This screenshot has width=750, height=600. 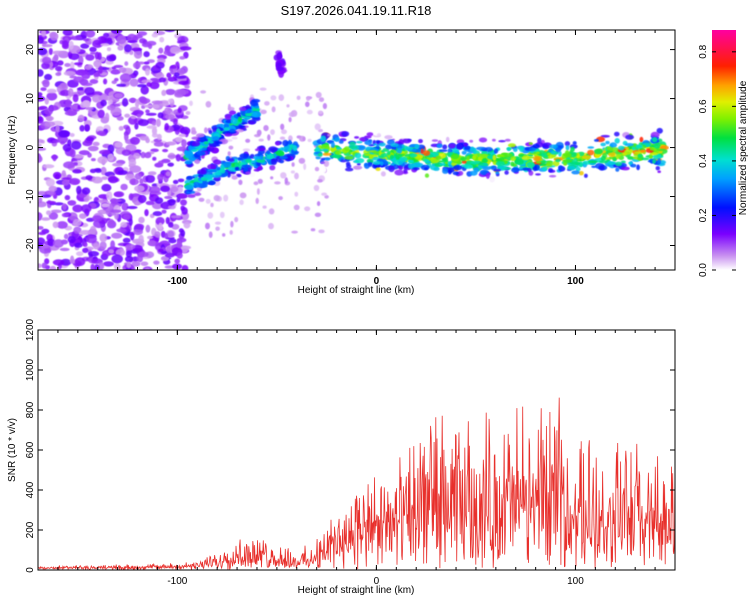 What do you see at coordinates (30, 449) in the screenshot?
I see `y-tick-label: 600` at bounding box center [30, 449].